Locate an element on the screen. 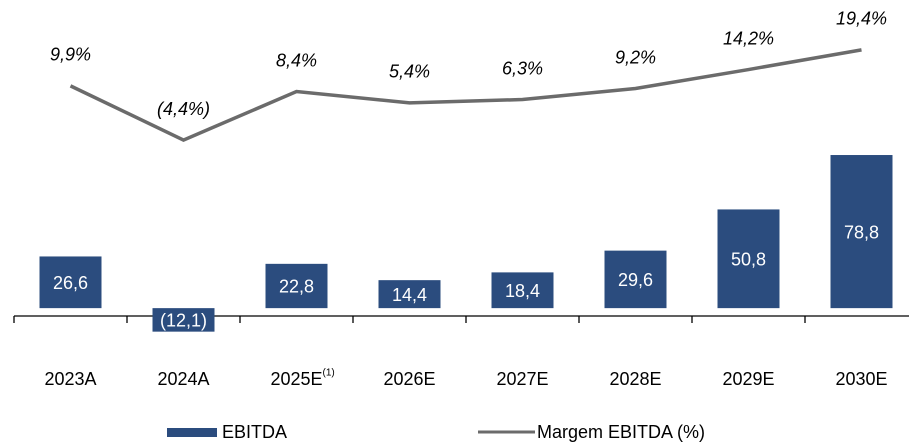 Image resolution: width=909 pixels, height=443 pixels. line-label: 8,4% is located at coordinates (296, 60).